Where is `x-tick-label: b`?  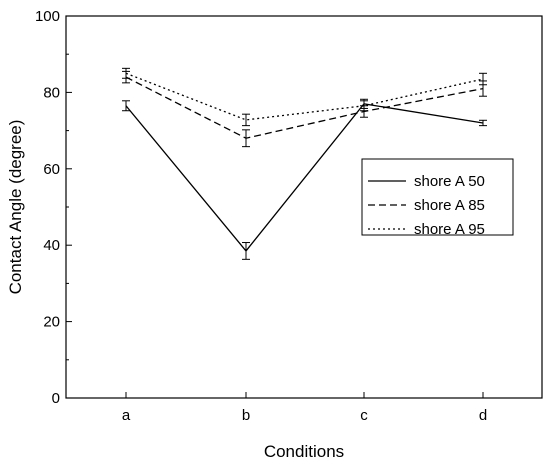
x-tick-label: b is located at coordinates (246, 415).